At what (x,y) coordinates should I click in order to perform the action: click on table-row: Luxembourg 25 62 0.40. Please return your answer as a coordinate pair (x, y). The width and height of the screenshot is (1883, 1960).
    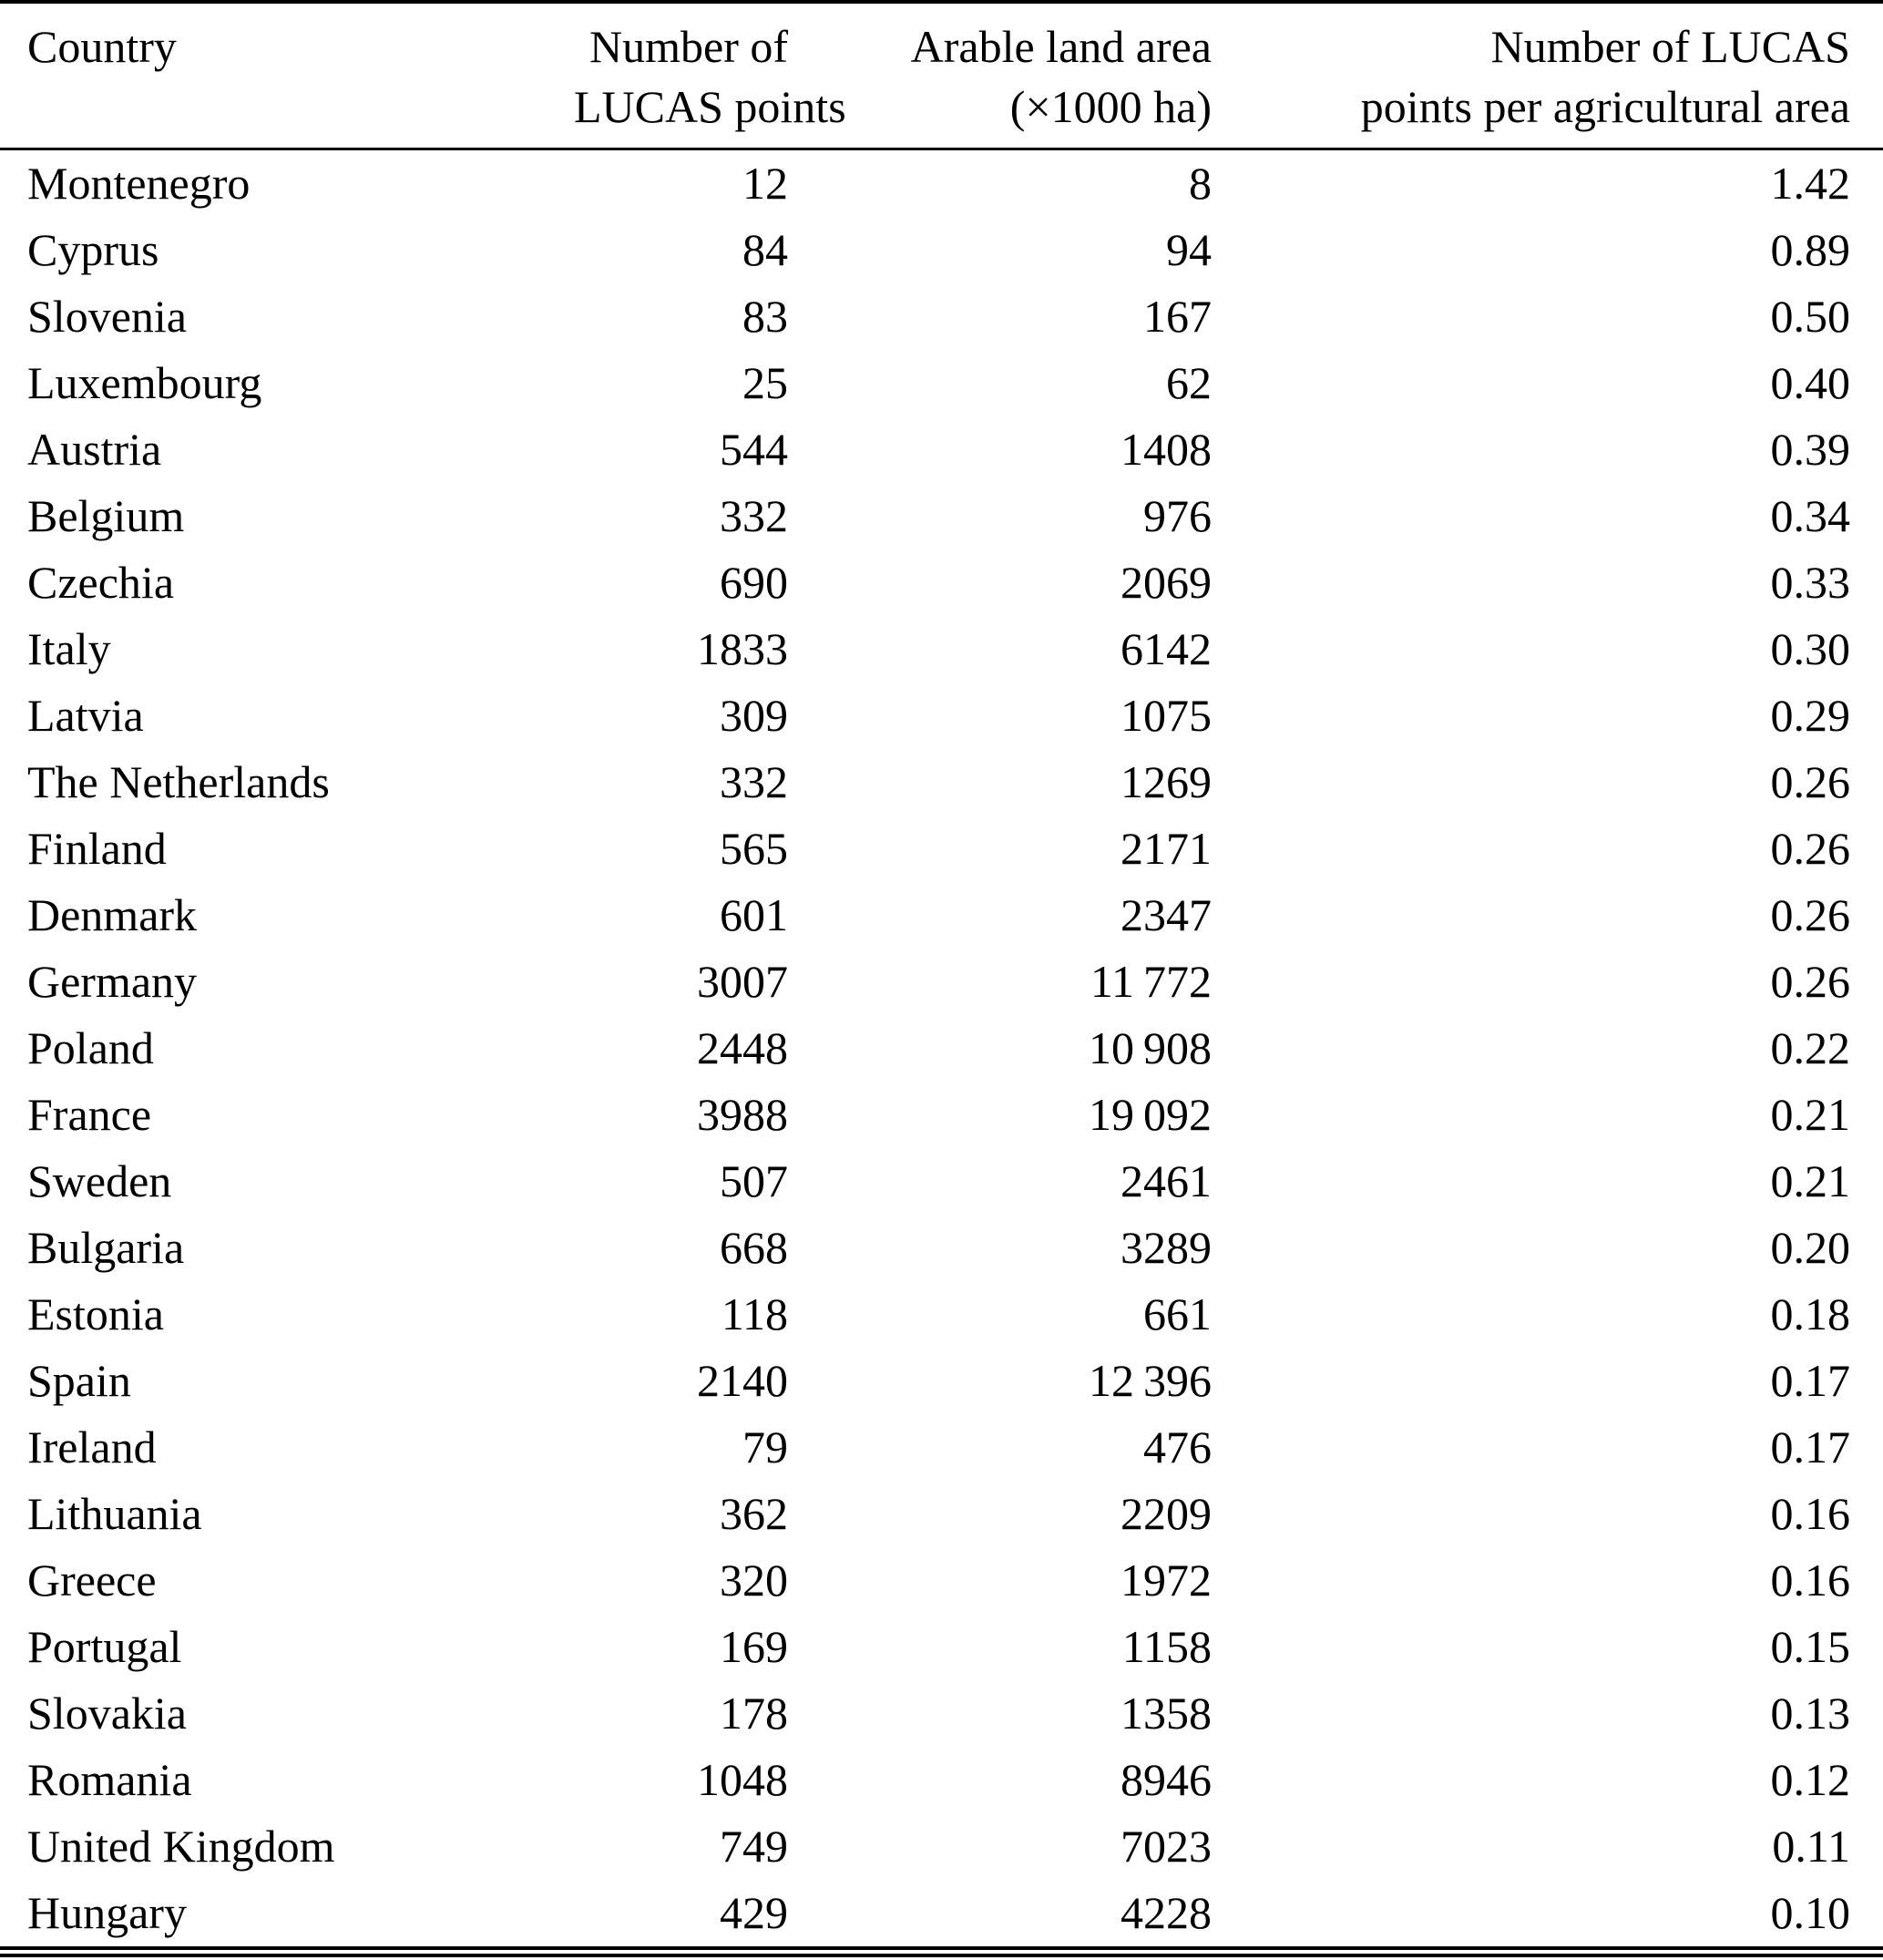
    Looking at the image, I should click on (941, 383).